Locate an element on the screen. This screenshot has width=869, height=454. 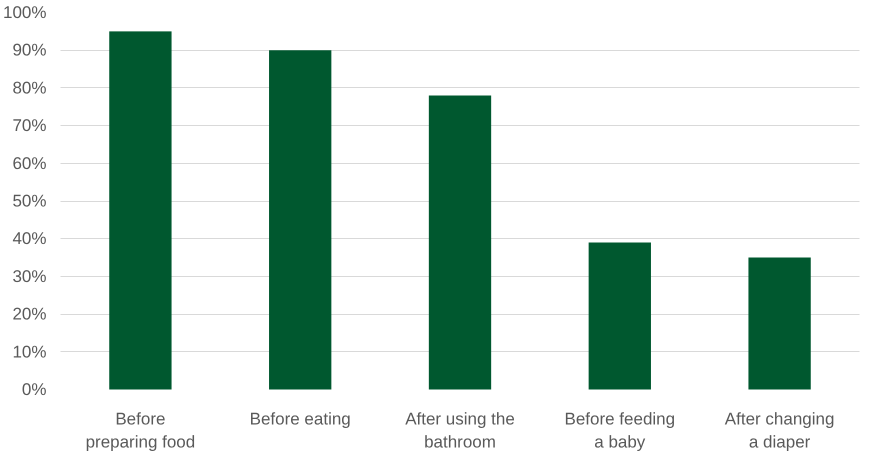
x-tick-label: After changing a diaper is located at coordinates (779, 431).